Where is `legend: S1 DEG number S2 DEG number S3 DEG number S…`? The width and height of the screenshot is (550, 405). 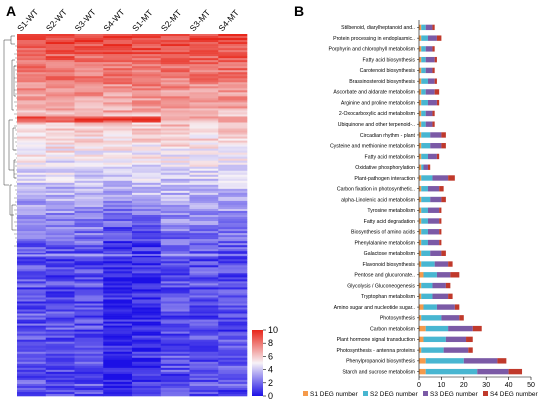 legend: S1 DEG number S2 DEG number S3 DEG number S… is located at coordinates (421, 394).